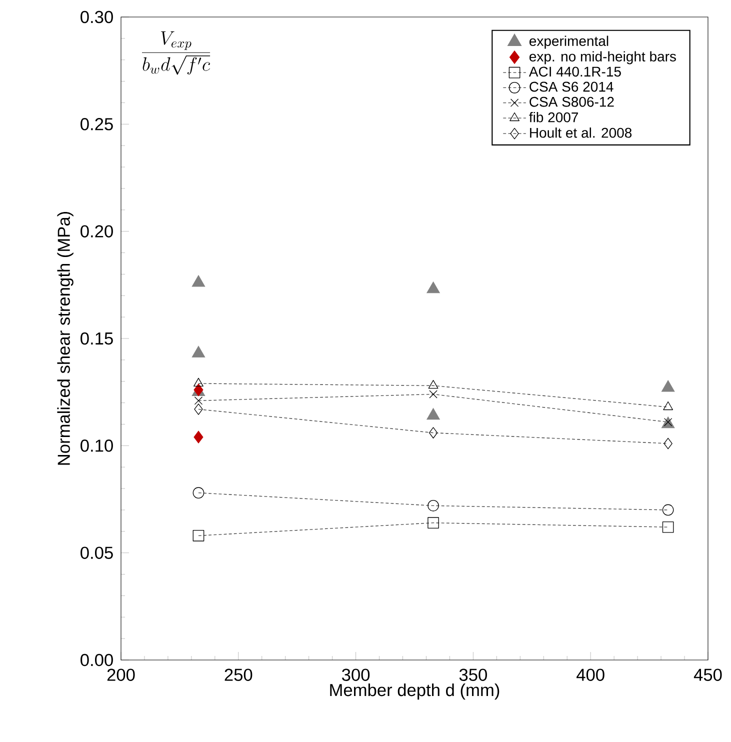  What do you see at coordinates (473, 674) in the screenshot?
I see `x-tick-label: 350` at bounding box center [473, 674].